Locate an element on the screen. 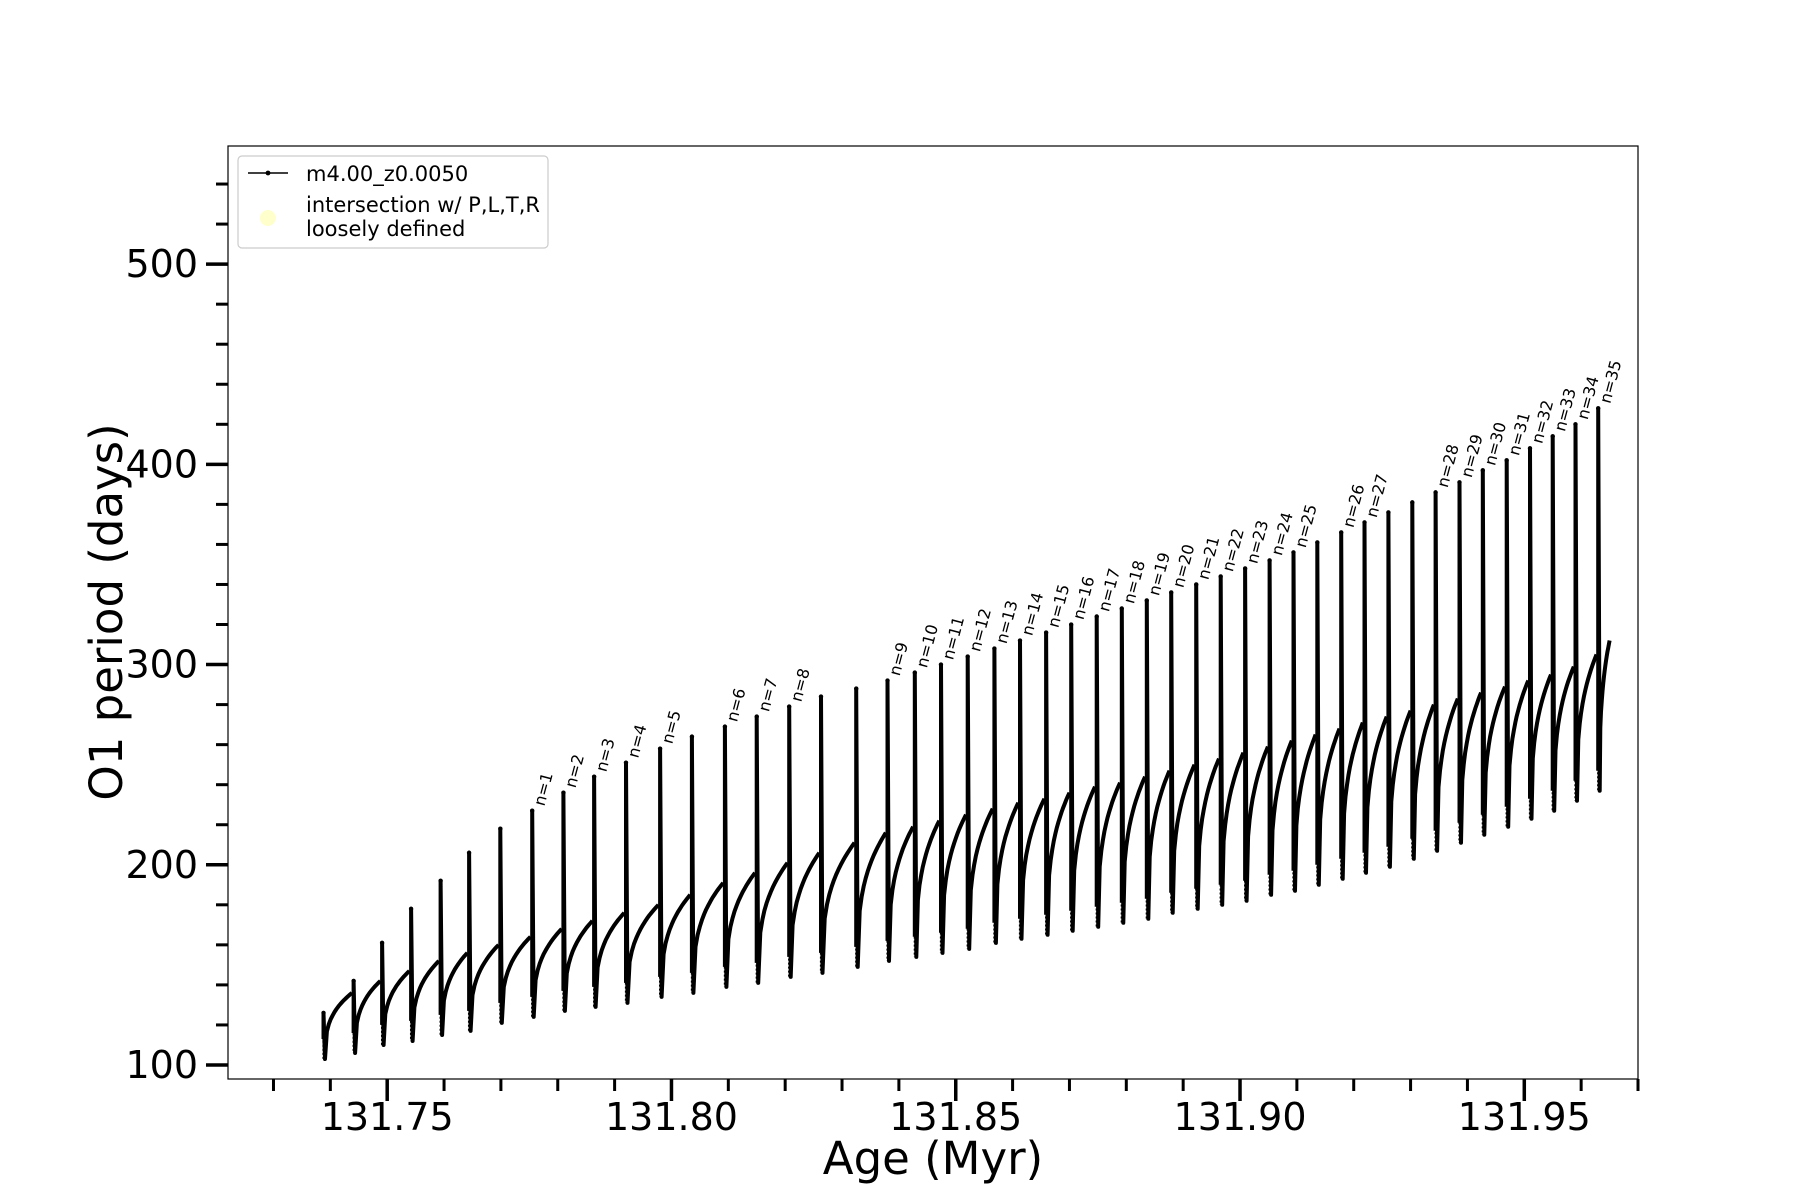 The image size is (1800, 1200). y-tick-label: 500 is located at coordinates (161, 264).